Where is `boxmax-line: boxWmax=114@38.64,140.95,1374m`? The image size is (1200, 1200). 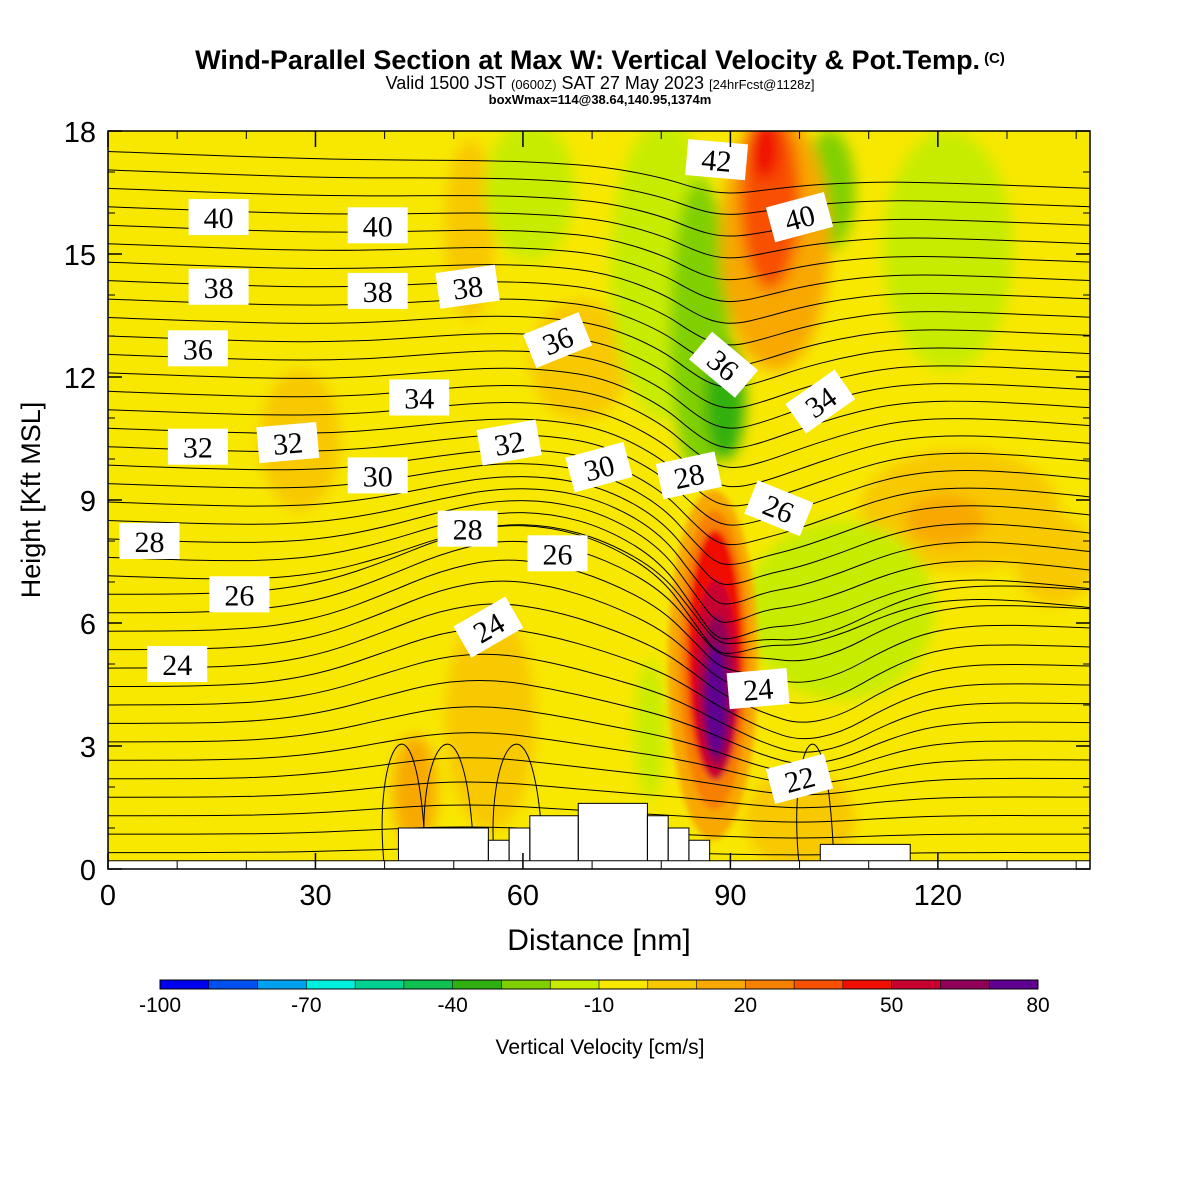
boxmax-line: boxWmax=114@38.64,140.95,1374m is located at coordinates (600, 99).